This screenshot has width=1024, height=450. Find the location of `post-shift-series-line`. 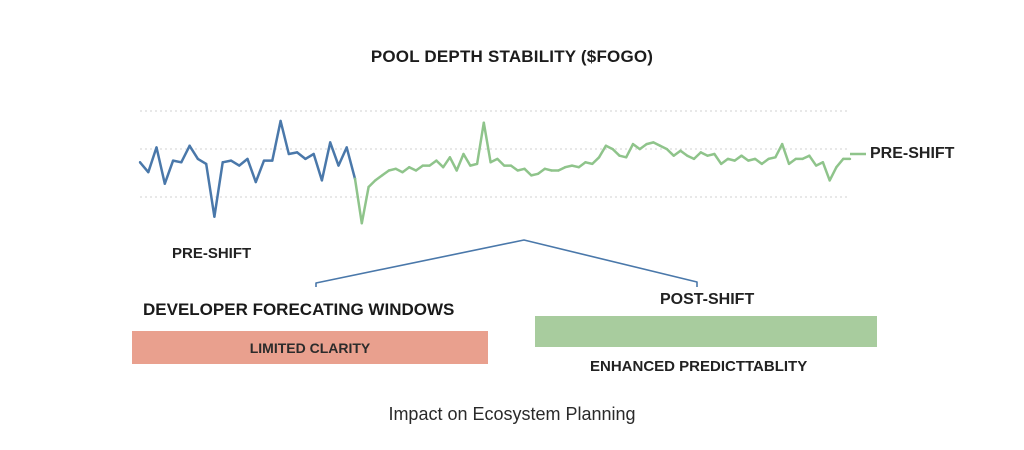

post-shift-series-line is located at coordinates (601, 173).